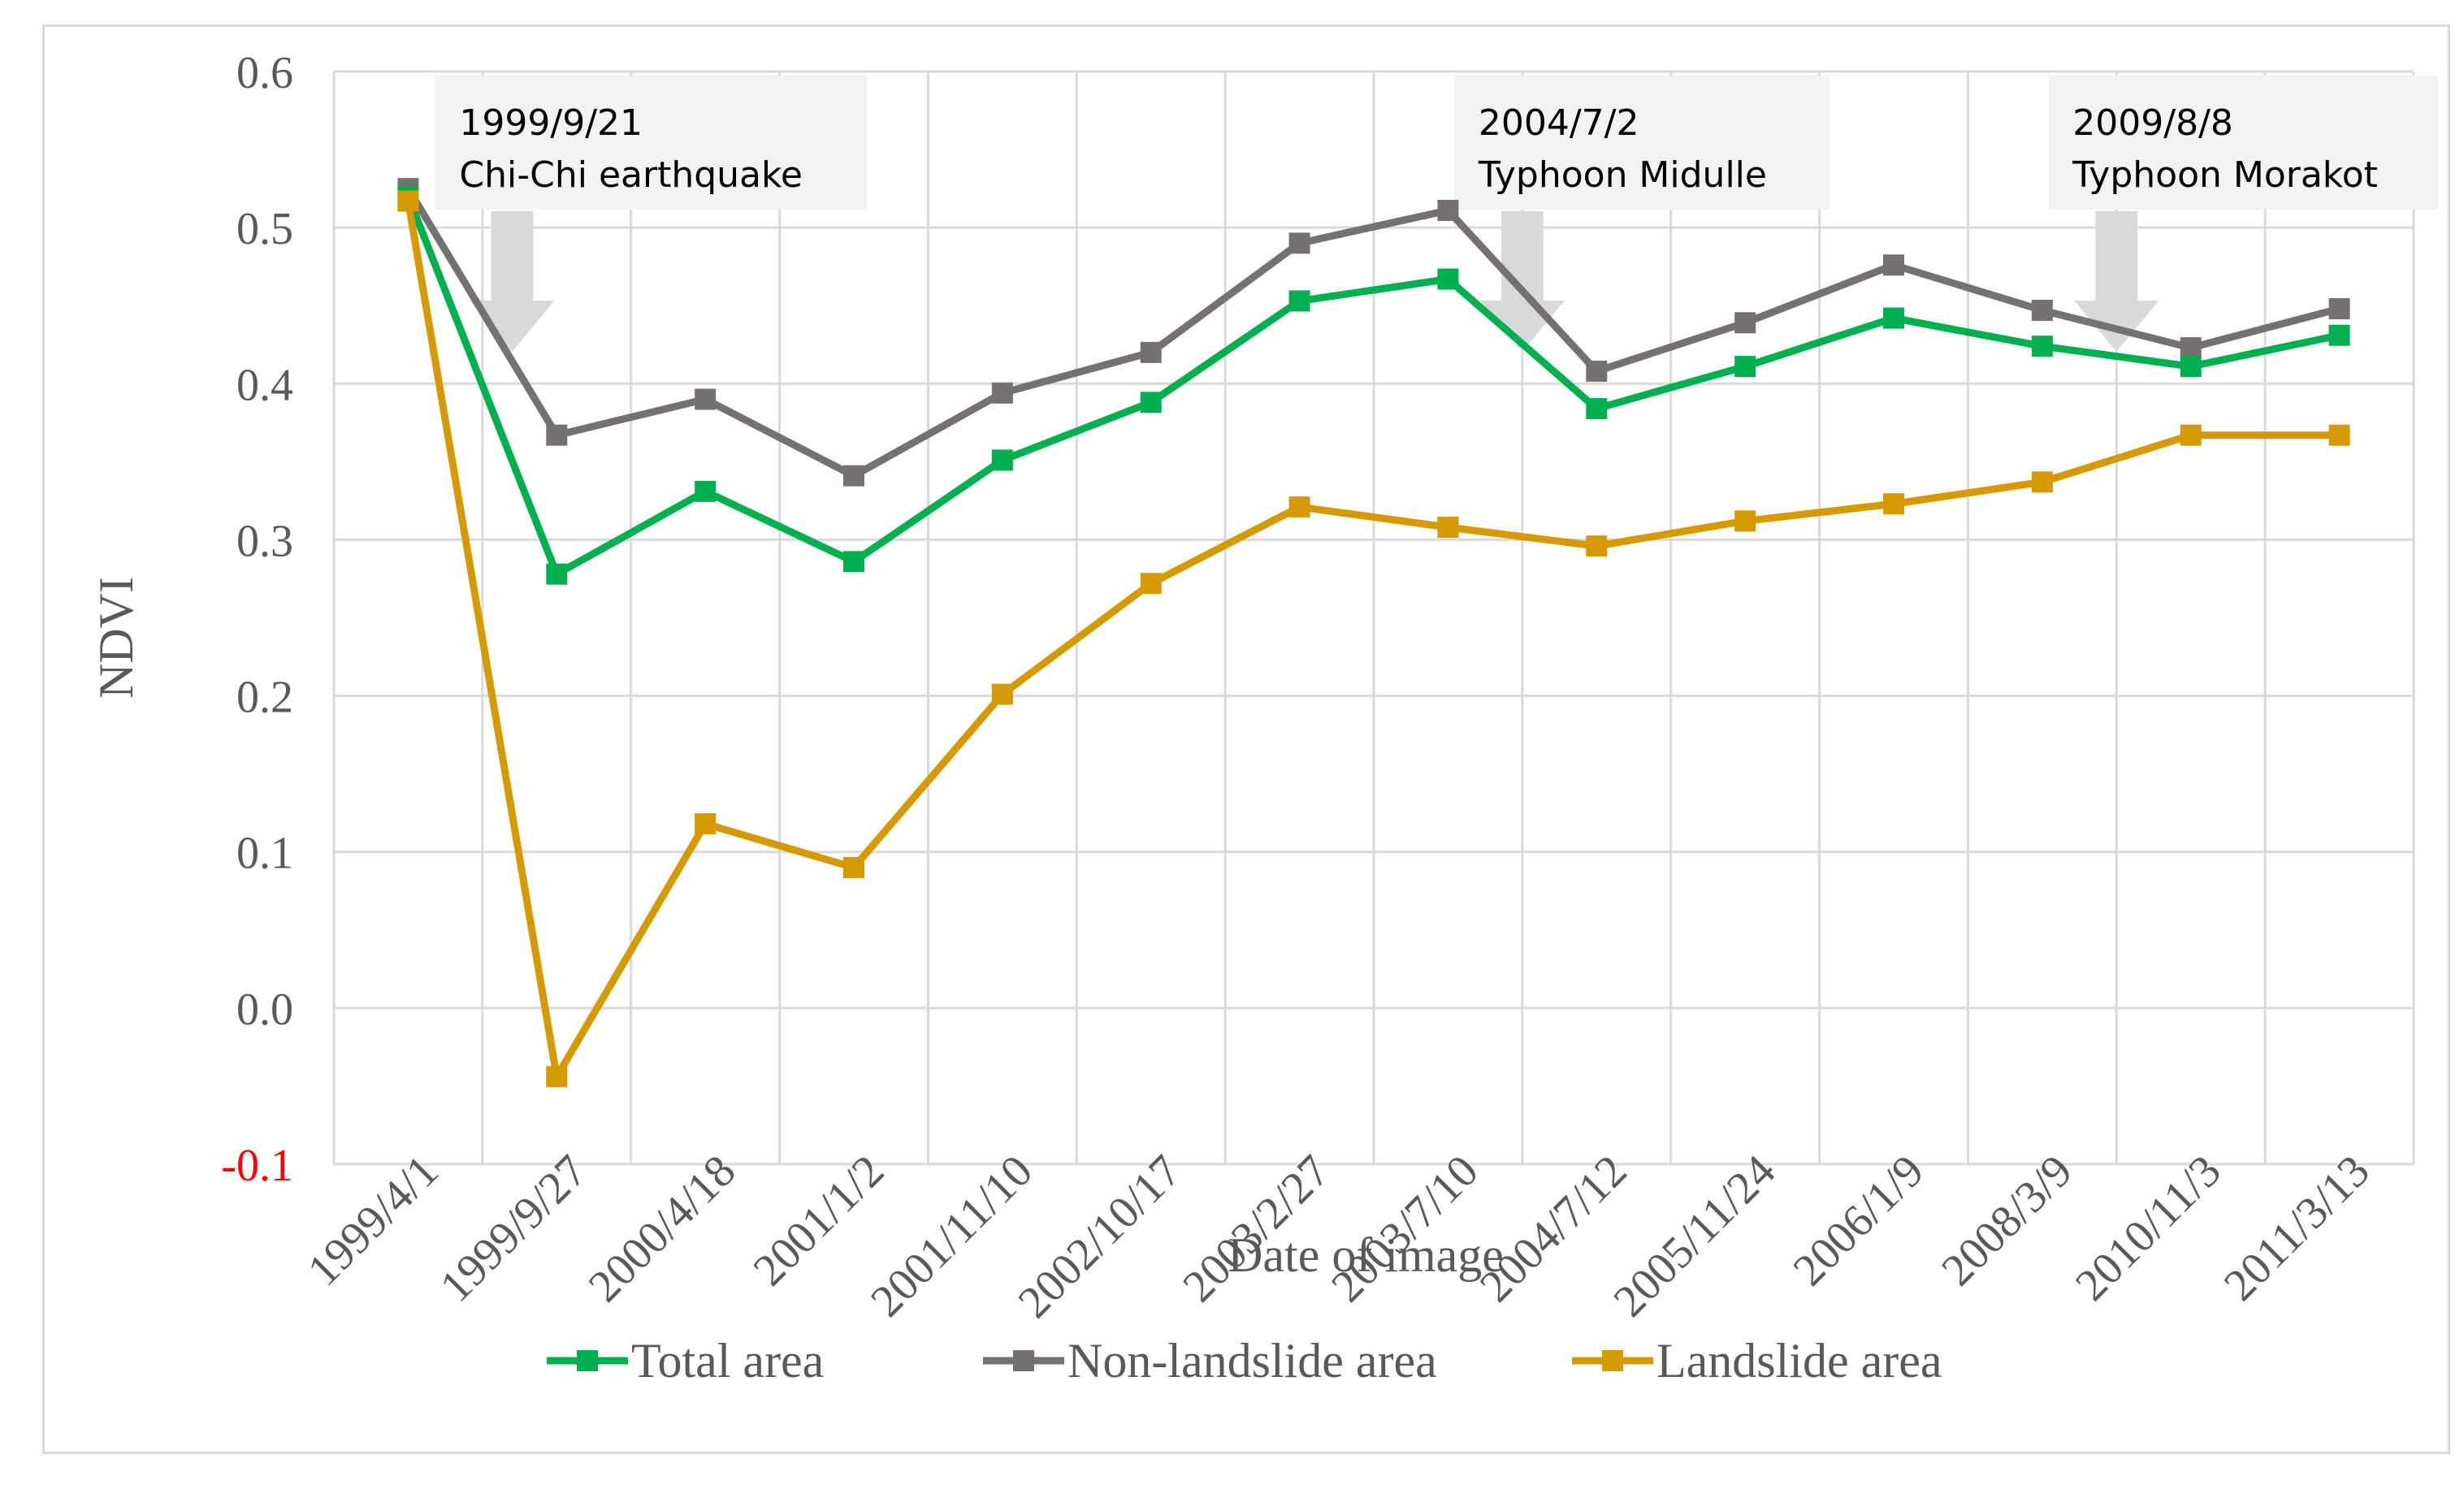 Image resolution: width=2464 pixels, height=1485 pixels. I want to click on annotation-event: Typhoon Morakot, so click(2225, 175).